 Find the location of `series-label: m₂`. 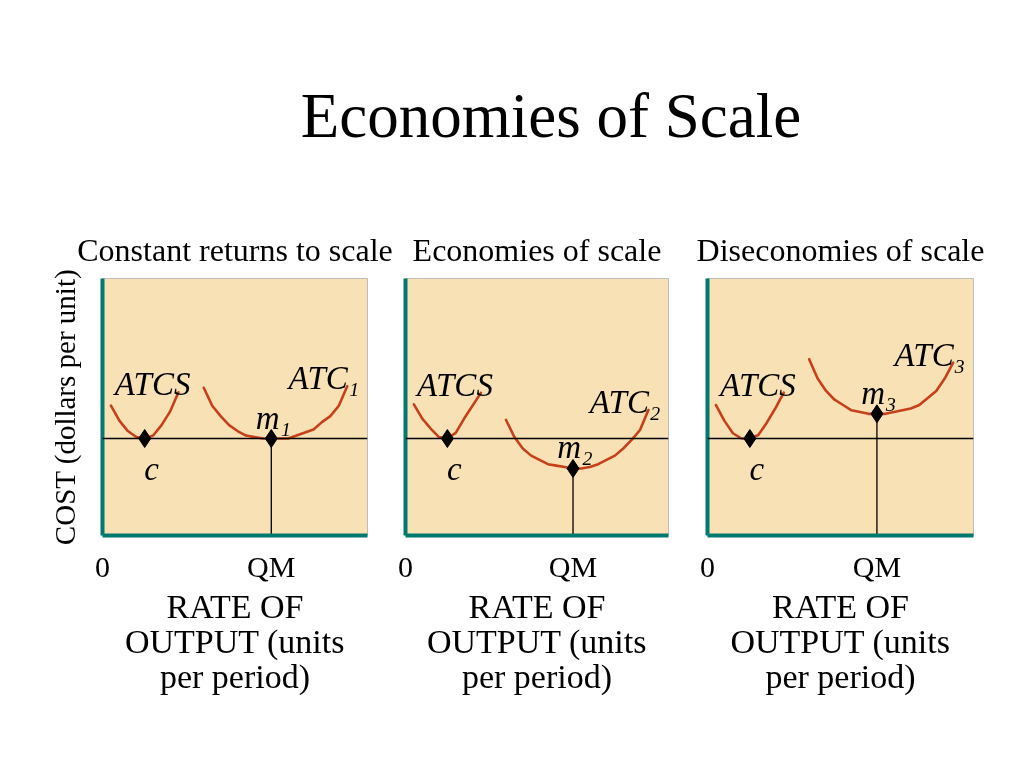

series-label: m₂ is located at coordinates (575, 447).